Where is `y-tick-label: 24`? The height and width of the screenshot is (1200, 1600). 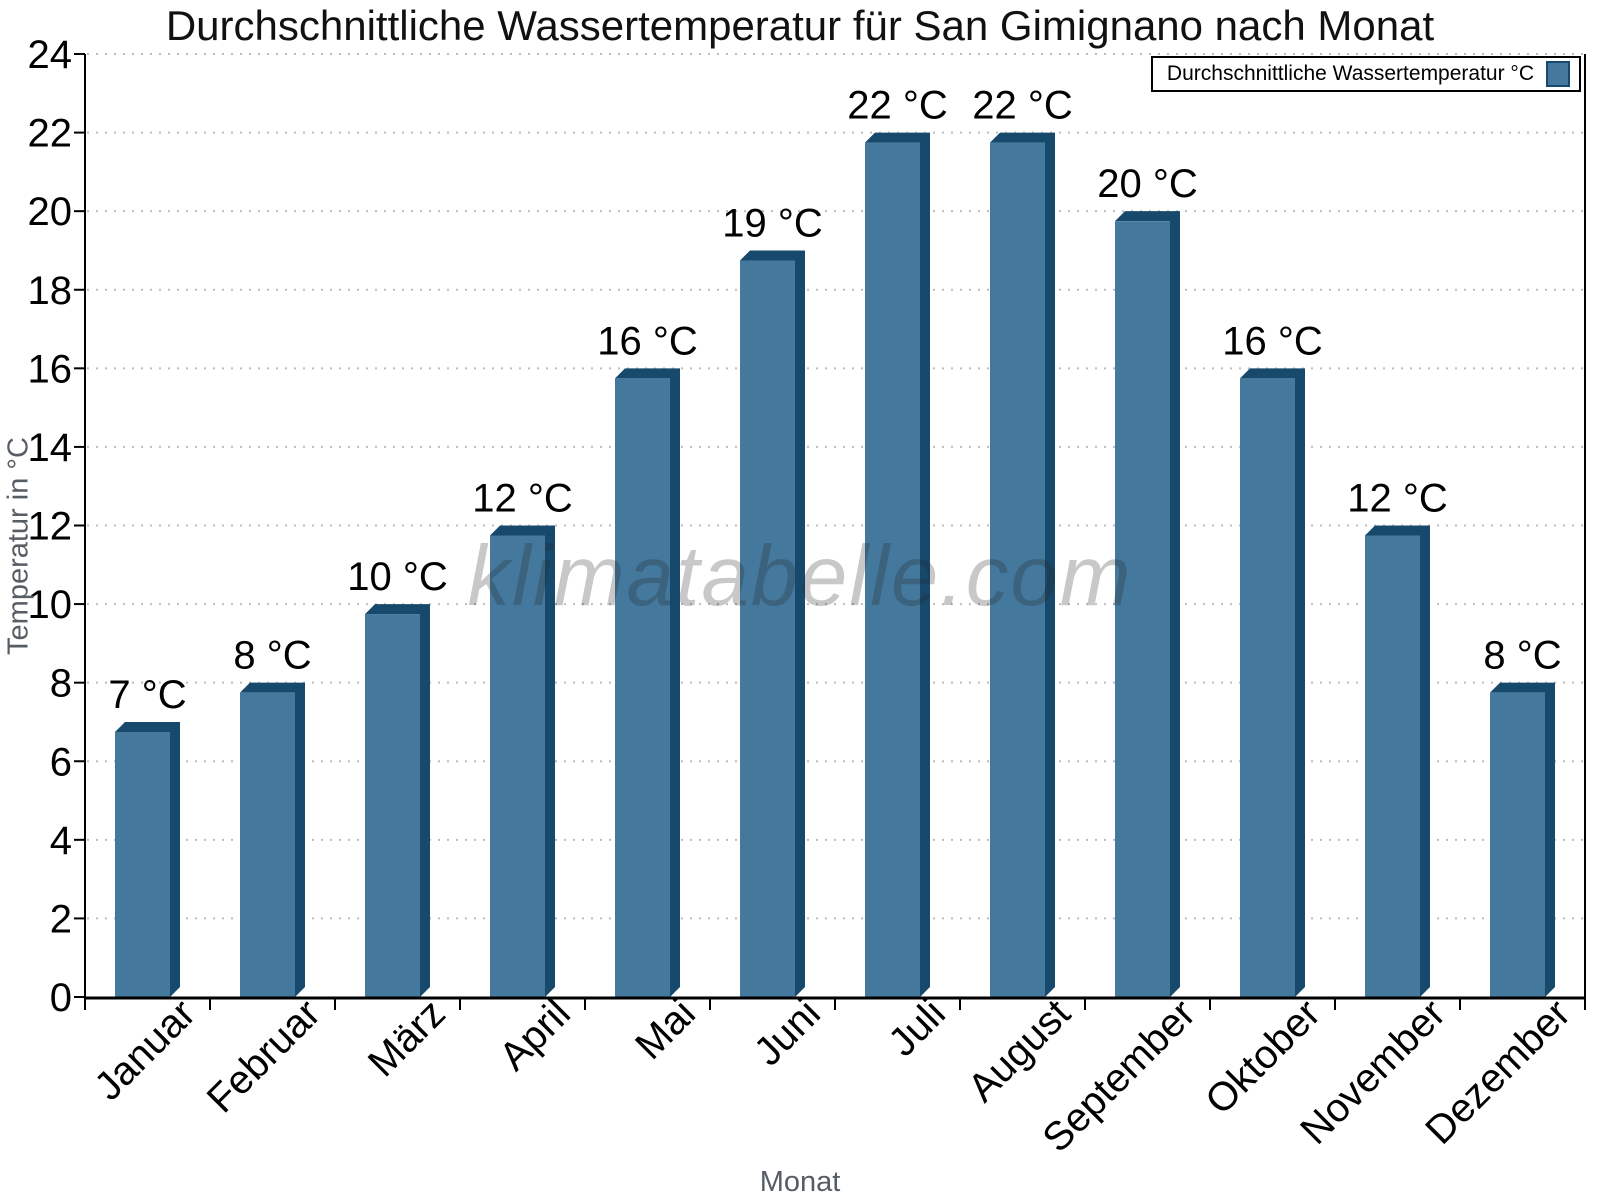 y-tick-label: 24 is located at coordinates (50, 55).